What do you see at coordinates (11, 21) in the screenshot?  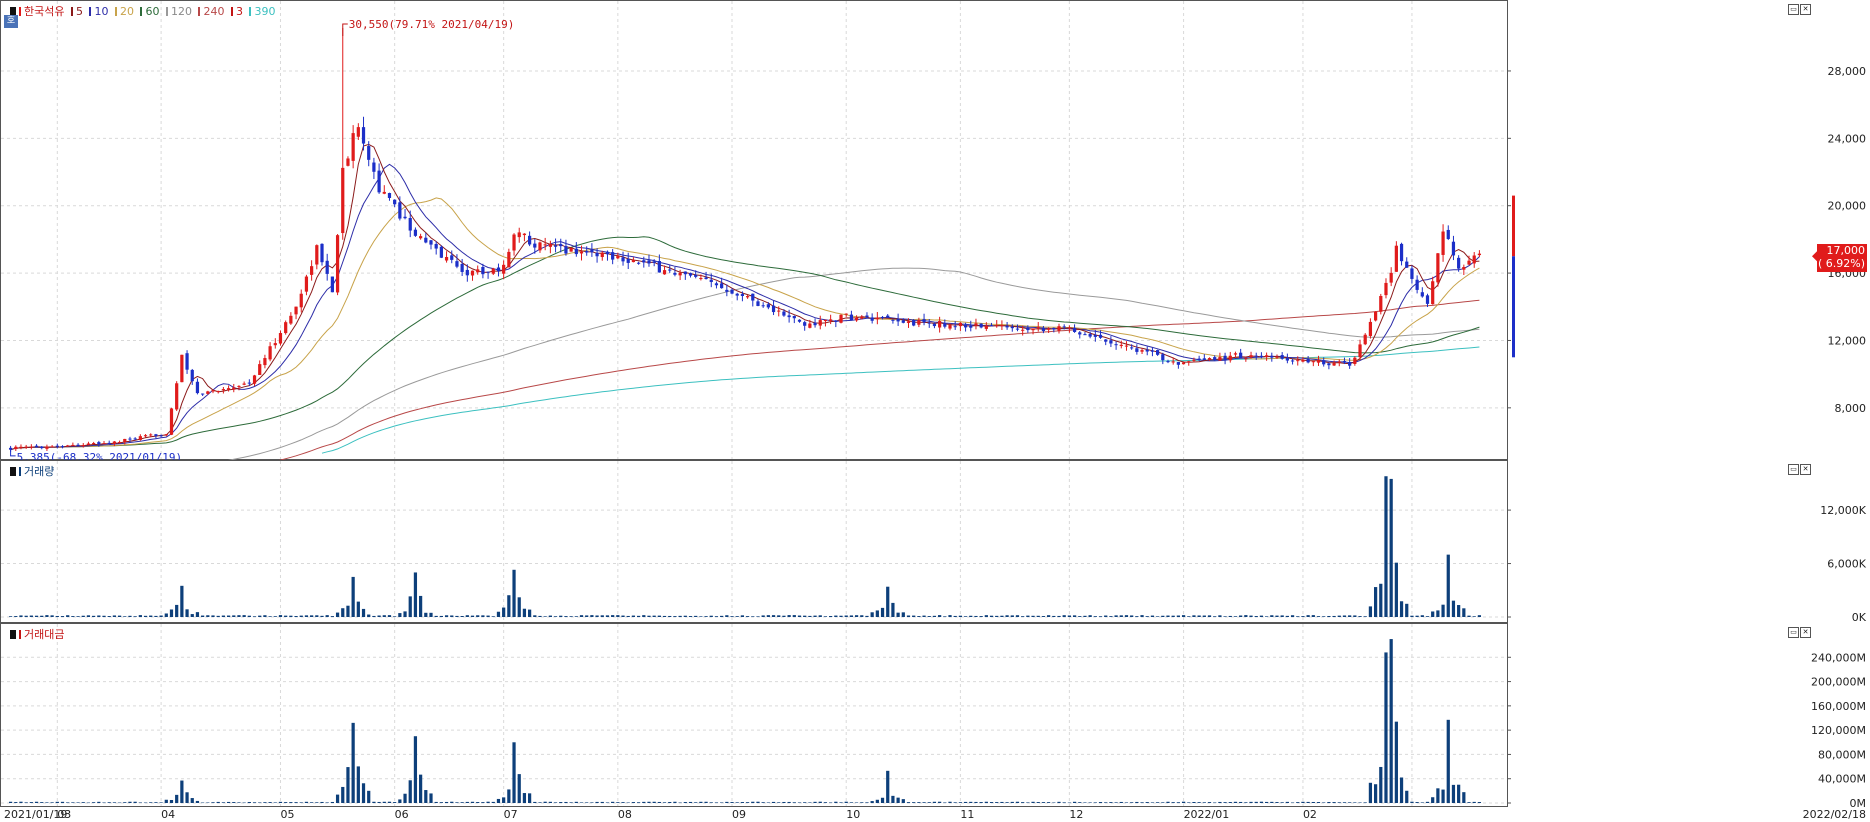 I see `hover-toggle-button: 호` at bounding box center [11, 21].